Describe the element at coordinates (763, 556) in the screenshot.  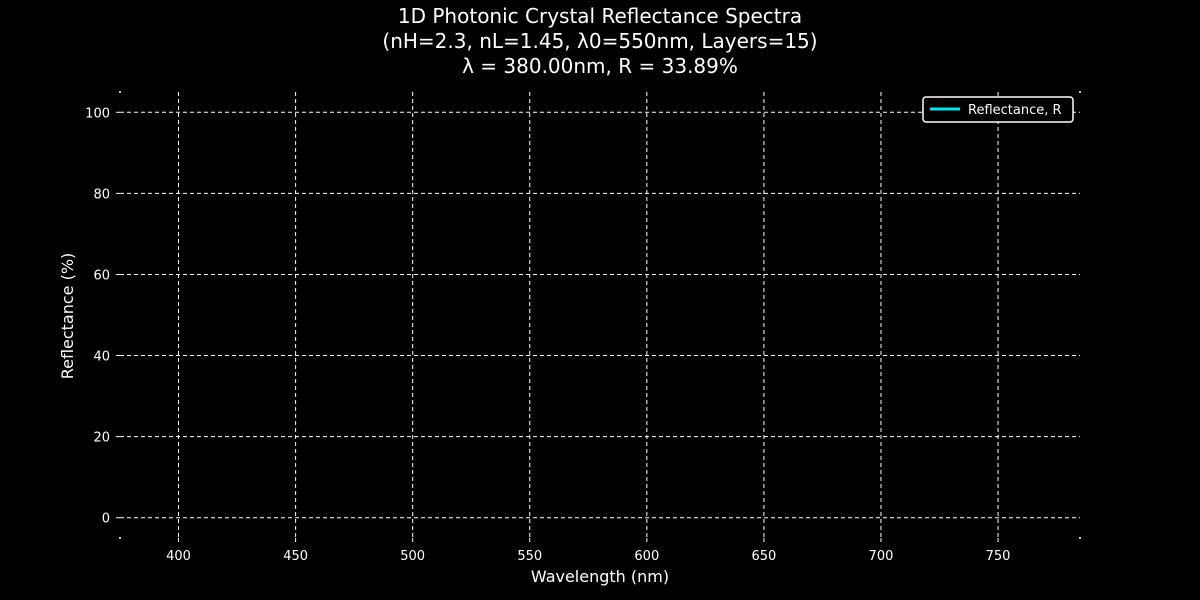
I see `x-tick-label: 650` at that location.